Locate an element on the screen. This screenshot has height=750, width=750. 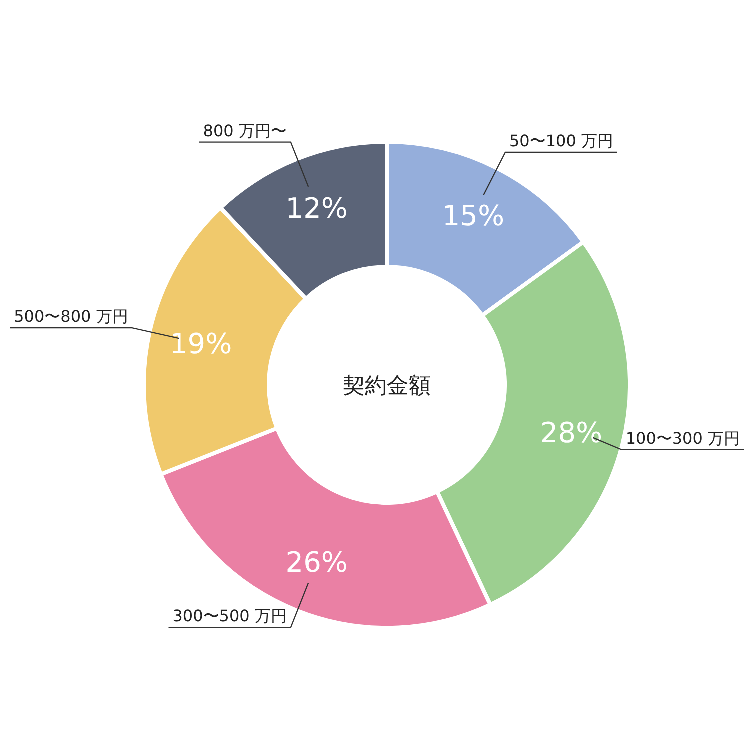
slice-label: 100〜300 万円 is located at coordinates (683, 438).